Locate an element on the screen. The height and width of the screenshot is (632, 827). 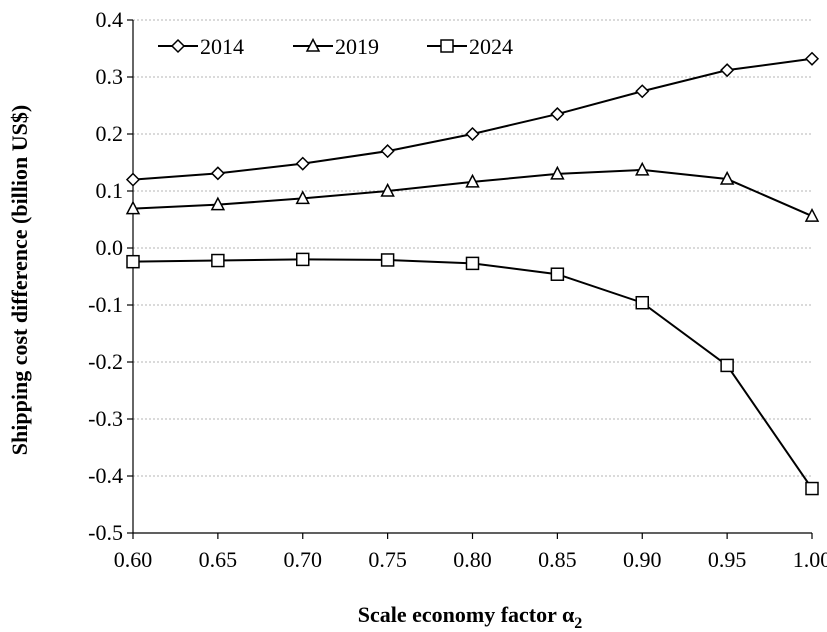
legend-label: 2019 is located at coordinates (357, 46).